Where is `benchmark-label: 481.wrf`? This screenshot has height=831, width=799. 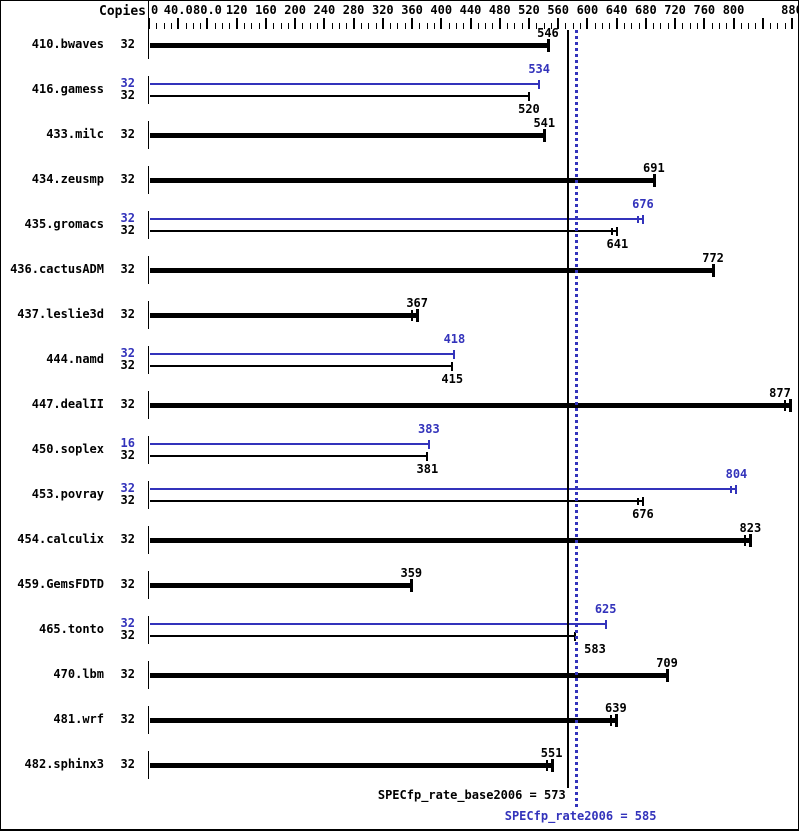
benchmark-label: 481.wrf is located at coordinates (78, 719).